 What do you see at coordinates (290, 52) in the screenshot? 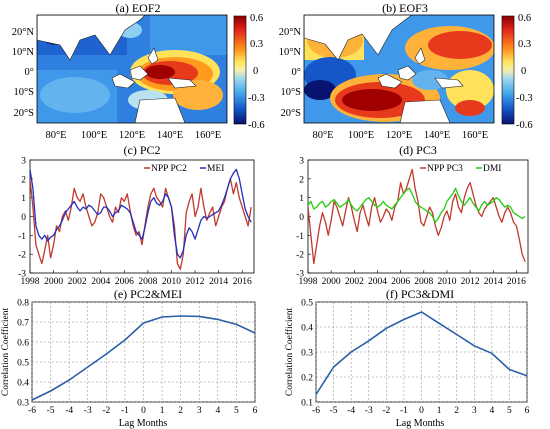
I see `map-b-lat-tick: 10°N` at bounding box center [290, 52].